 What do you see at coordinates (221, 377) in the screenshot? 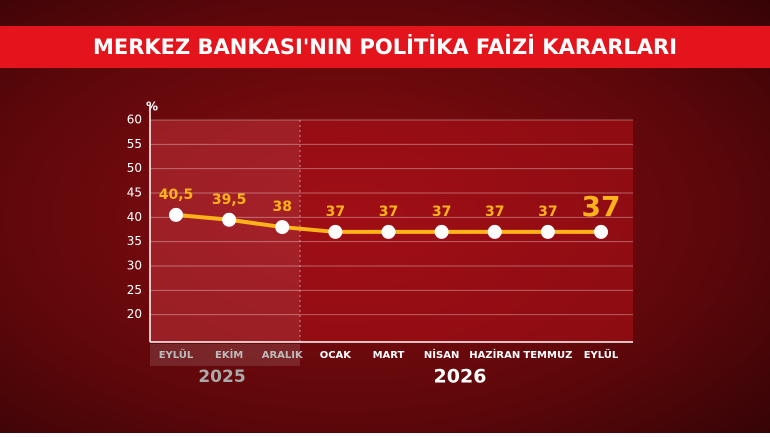
I see `period-label: 2025` at bounding box center [221, 377].